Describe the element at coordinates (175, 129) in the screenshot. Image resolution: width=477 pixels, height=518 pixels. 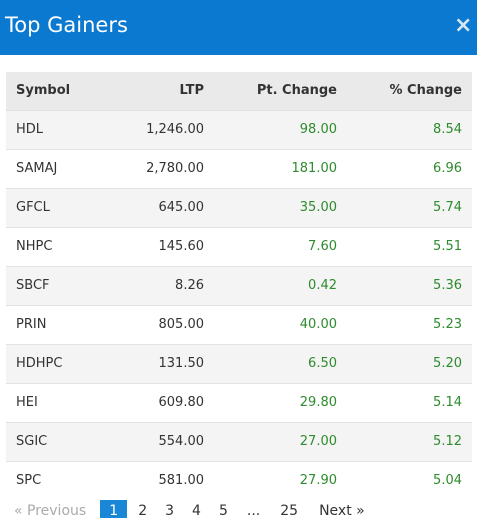
I see `ltp-cell: 1,246.00` at that location.